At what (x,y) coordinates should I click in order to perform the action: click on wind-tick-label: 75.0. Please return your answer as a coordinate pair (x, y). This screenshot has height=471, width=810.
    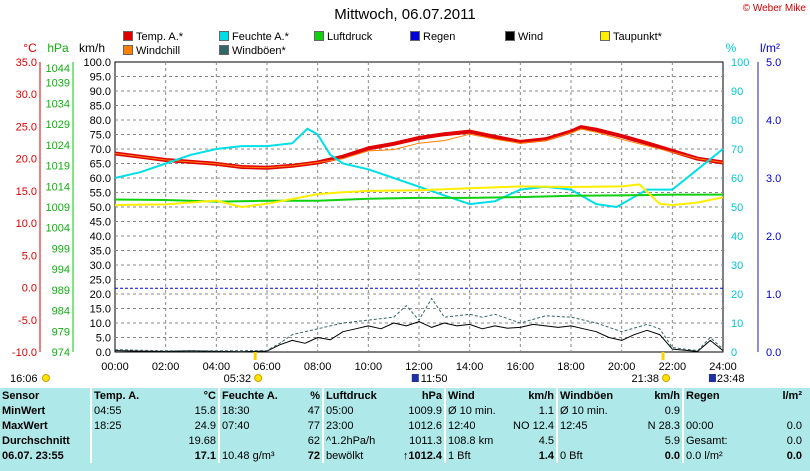
    Looking at the image, I should click on (100, 136).